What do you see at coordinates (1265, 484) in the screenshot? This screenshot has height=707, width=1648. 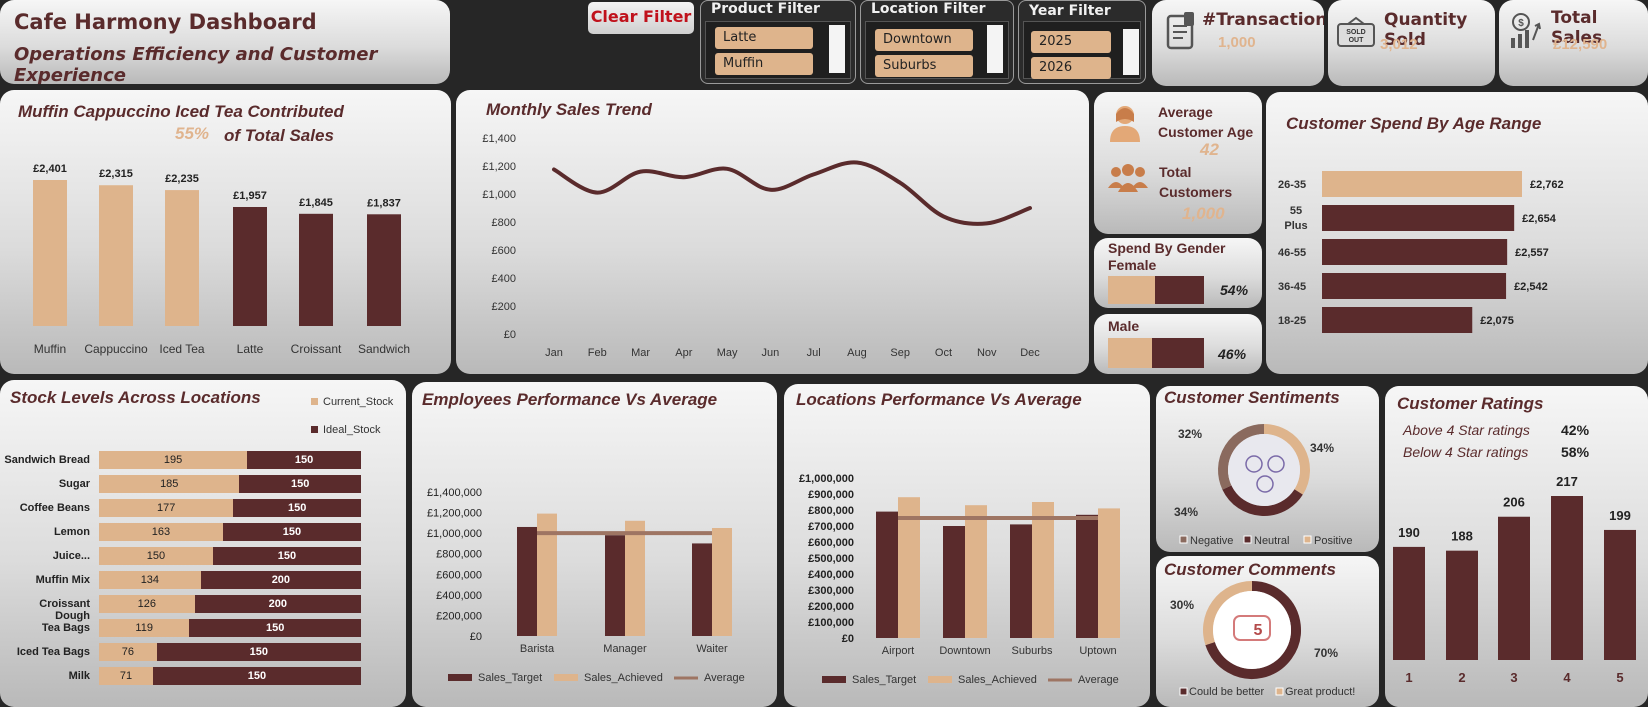 I see `face-sad-icon` at bounding box center [1265, 484].